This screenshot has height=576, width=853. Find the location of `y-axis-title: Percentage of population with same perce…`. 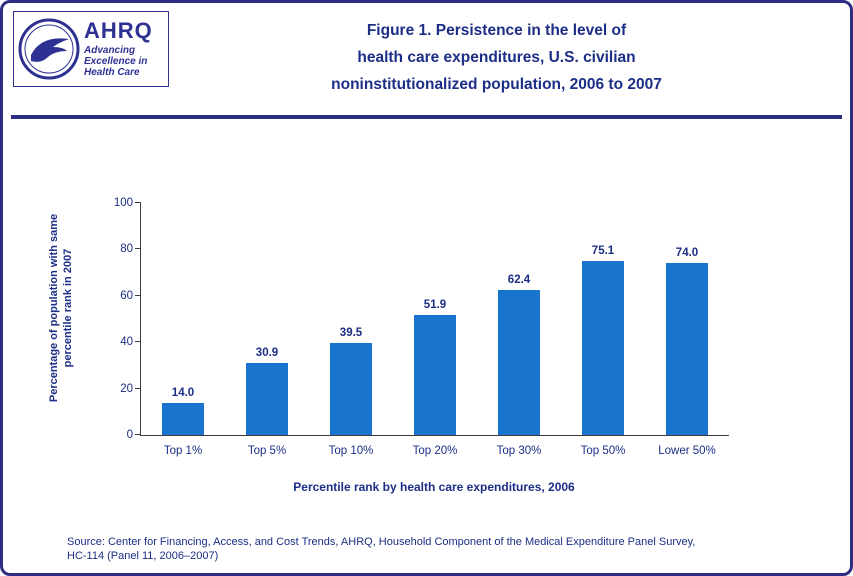

y-axis-title: Percentage of population with same perce… is located at coordinates (61, 308).